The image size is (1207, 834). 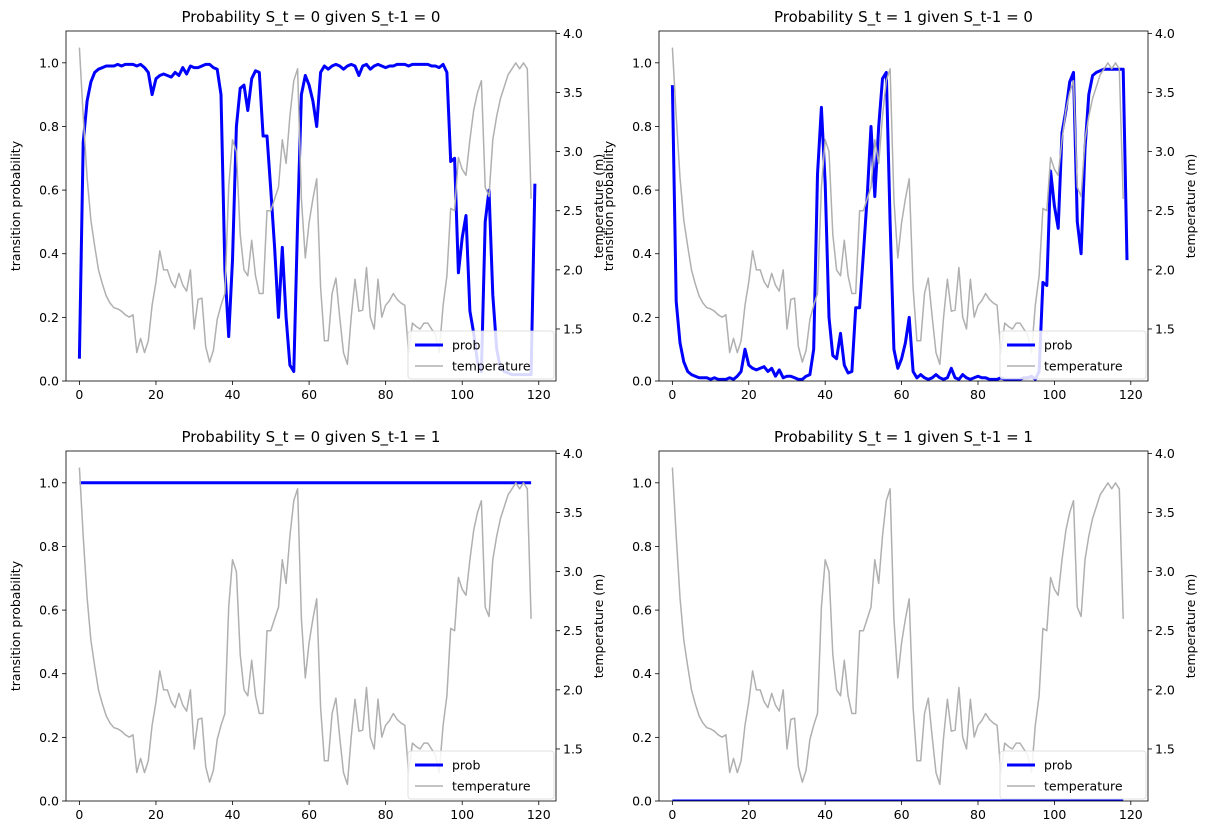 What do you see at coordinates (903, 17) in the screenshot?
I see `subplot-title: Probability S_t = 1 given S_t-1 = 0` at bounding box center [903, 17].